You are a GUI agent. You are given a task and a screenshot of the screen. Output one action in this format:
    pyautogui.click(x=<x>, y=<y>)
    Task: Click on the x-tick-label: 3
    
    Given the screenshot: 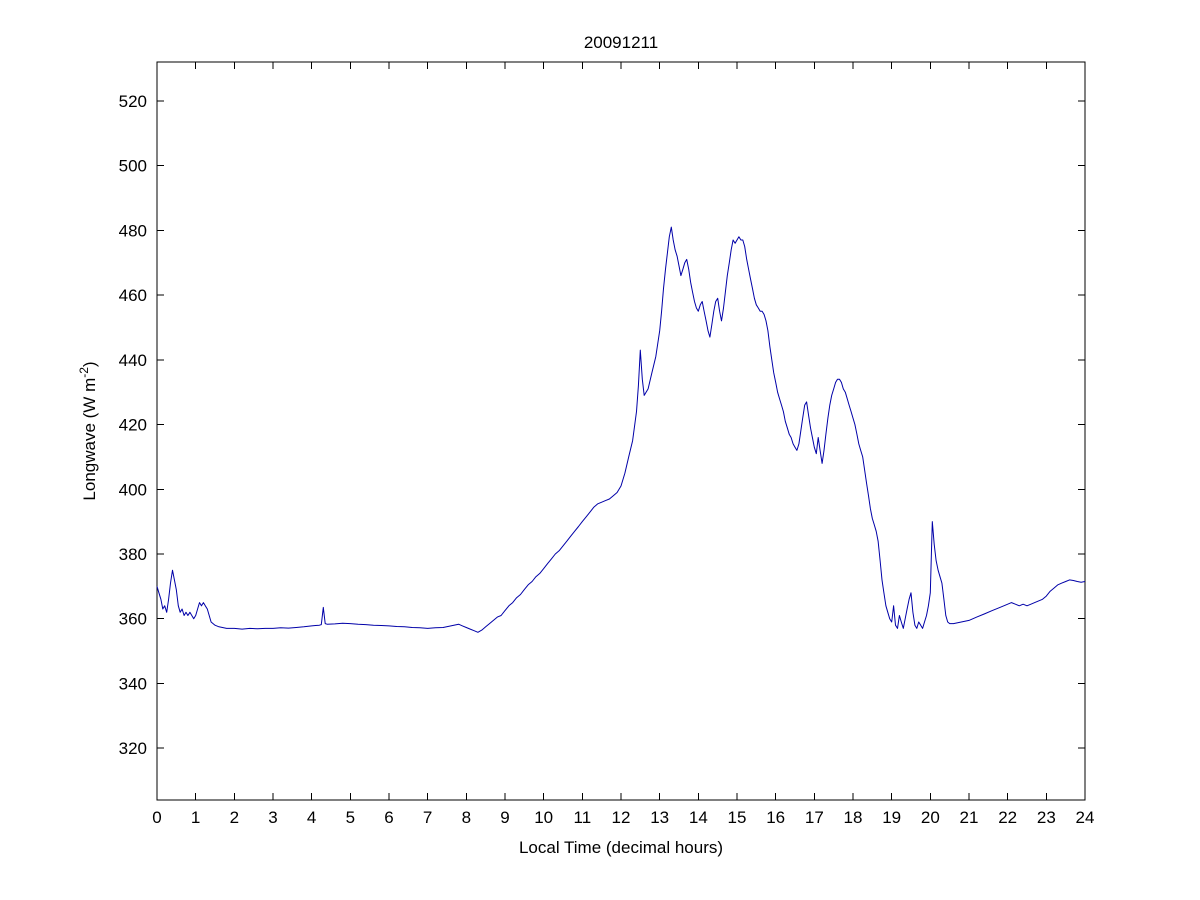 What is the action you would take?
    pyautogui.click(x=272, y=817)
    